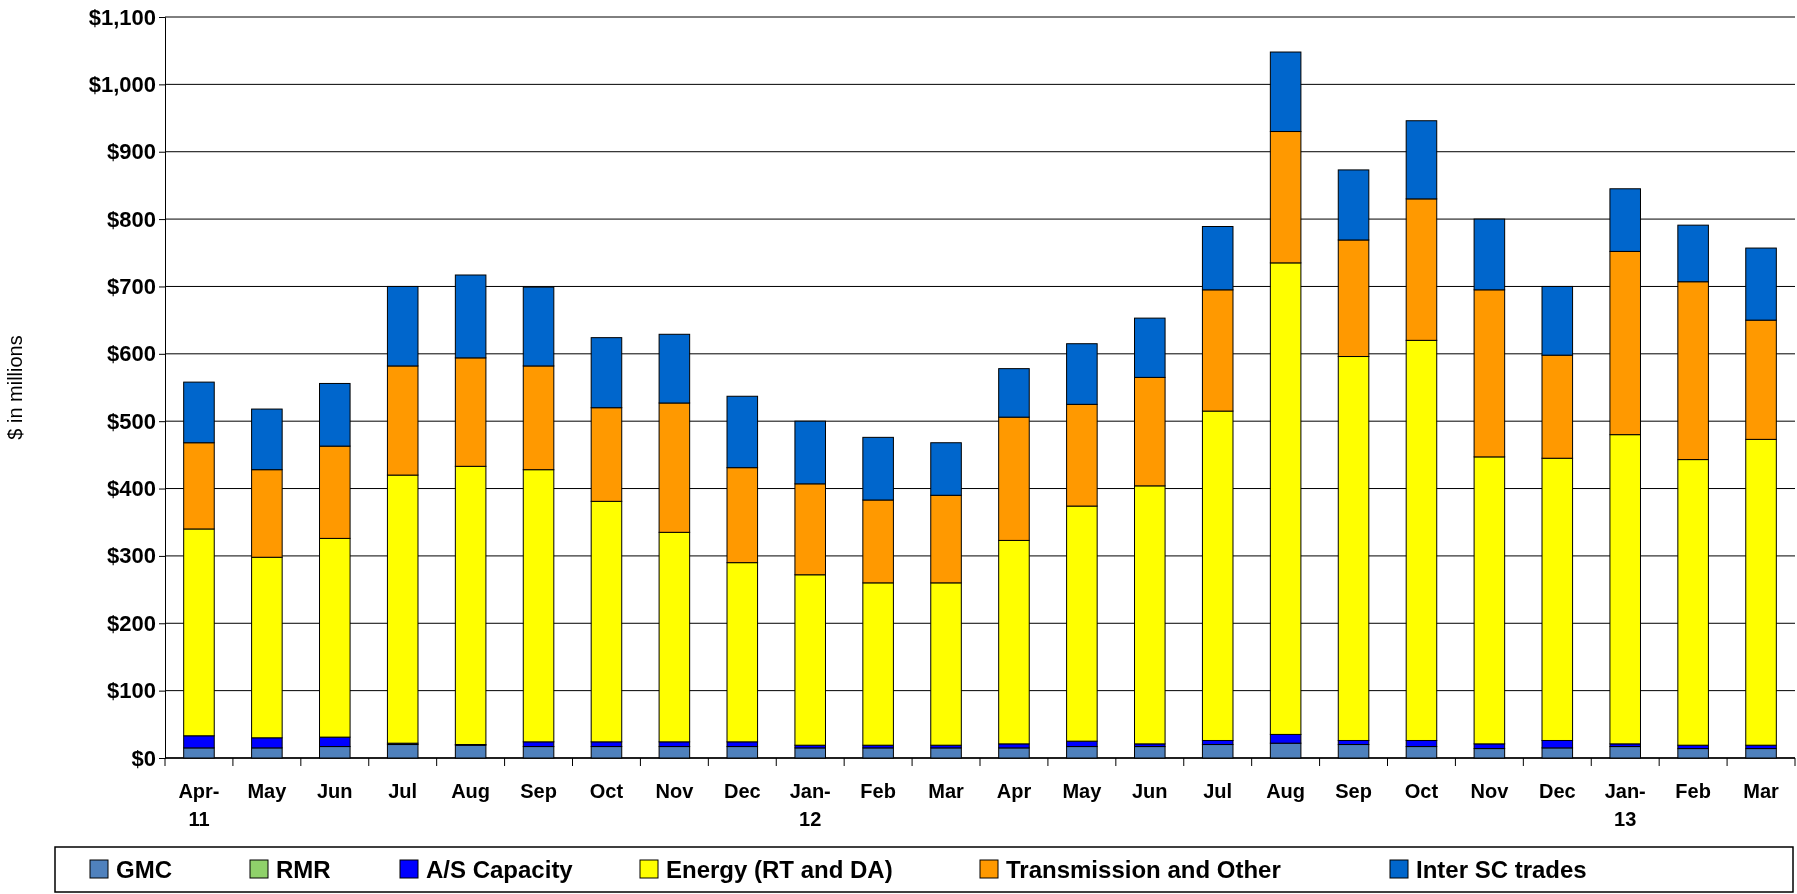 This screenshot has width=1797, height=894. What do you see at coordinates (500, 869) in the screenshot?
I see `legend-label: A/S Capacity` at bounding box center [500, 869].